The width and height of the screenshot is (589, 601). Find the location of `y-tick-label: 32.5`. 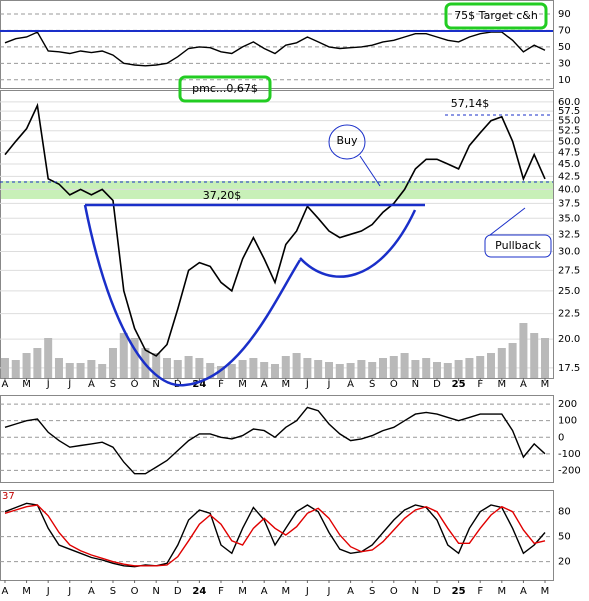

y-tick-label: 32.5 is located at coordinates (569, 234).